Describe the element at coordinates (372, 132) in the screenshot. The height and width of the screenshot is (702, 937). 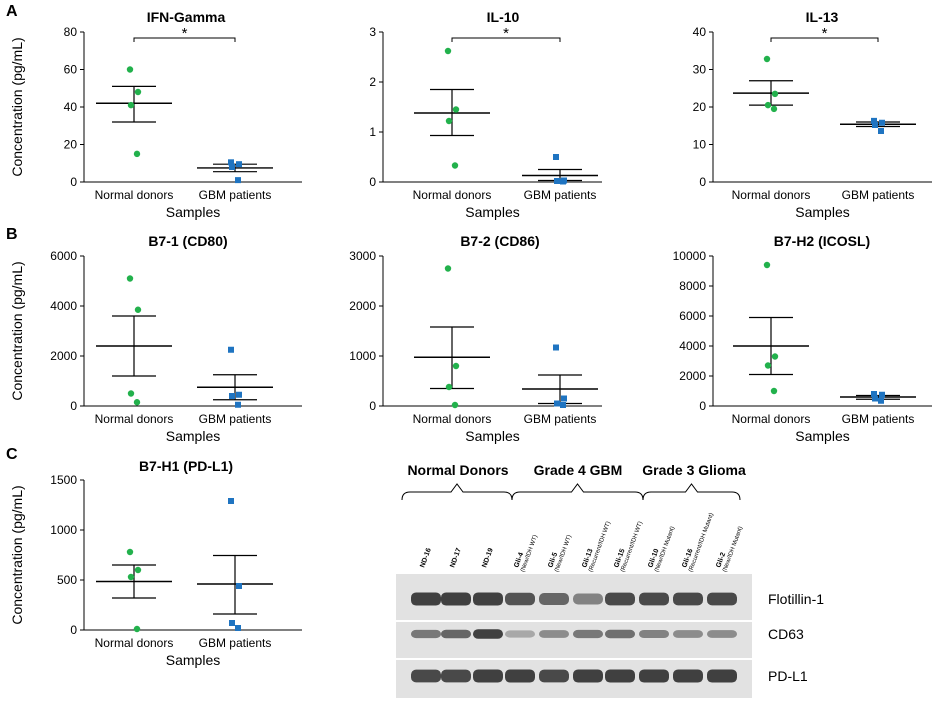
I see `y-tick-label: 1` at that location.